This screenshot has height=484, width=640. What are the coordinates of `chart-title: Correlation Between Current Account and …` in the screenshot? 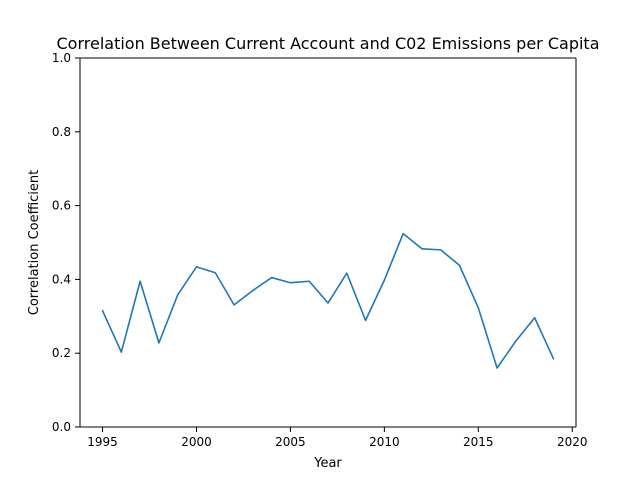 It's located at (327, 43).